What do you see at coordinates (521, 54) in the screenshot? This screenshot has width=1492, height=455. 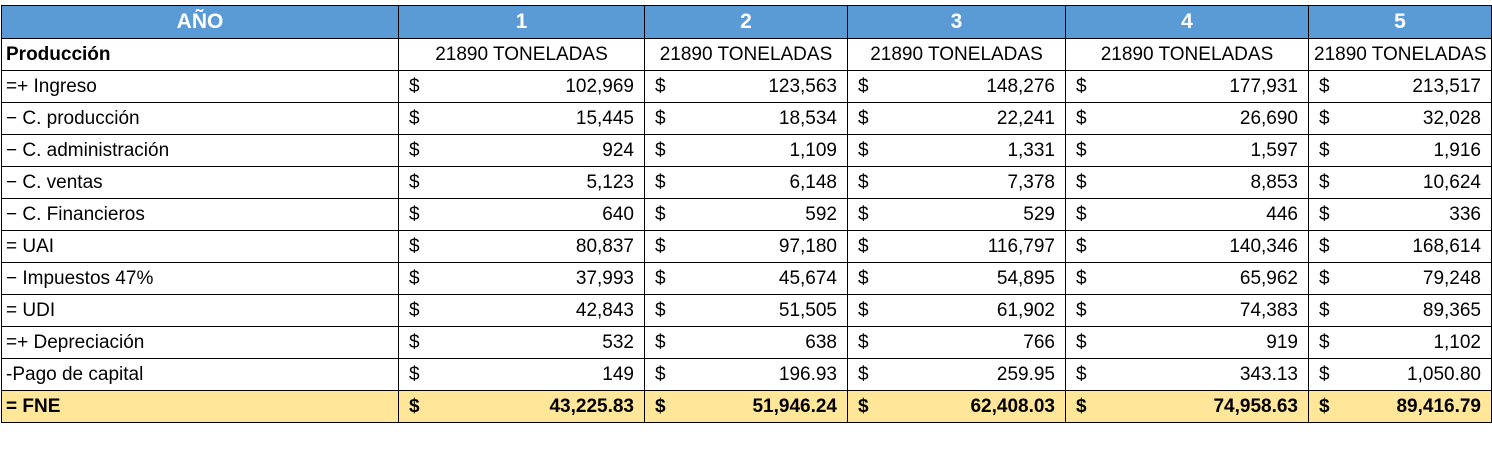 I see `production-cell-1: 21890 TONELADAS` at bounding box center [521, 54].